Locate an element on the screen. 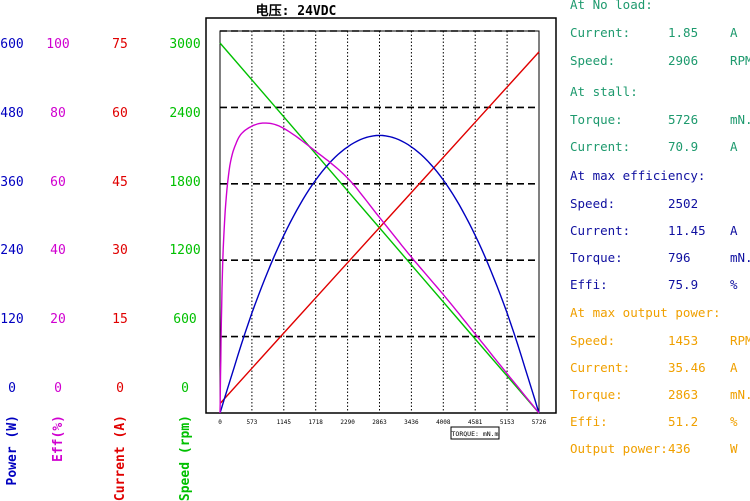 Image resolution: width=750 pixels, height=501 pixels. x-tick-label: 573 is located at coordinates (251, 422).